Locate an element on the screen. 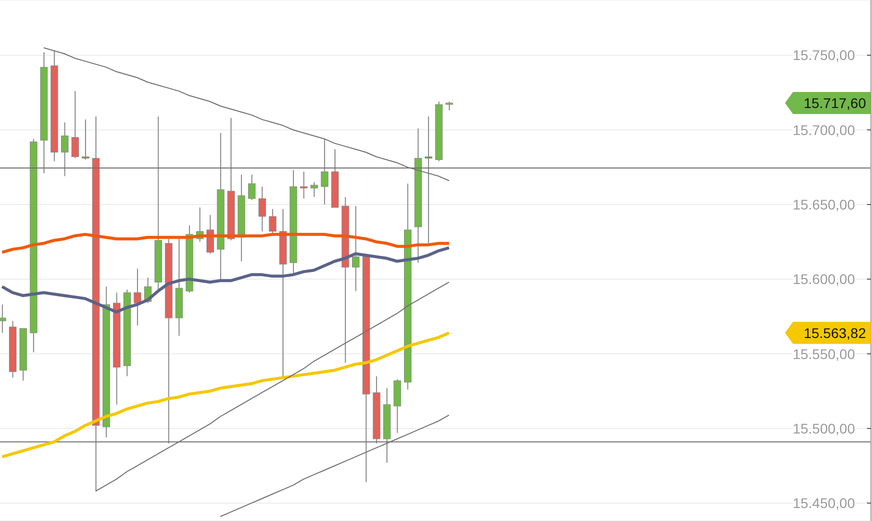  y-tick-label: 15.500,00 is located at coordinates (824, 428).